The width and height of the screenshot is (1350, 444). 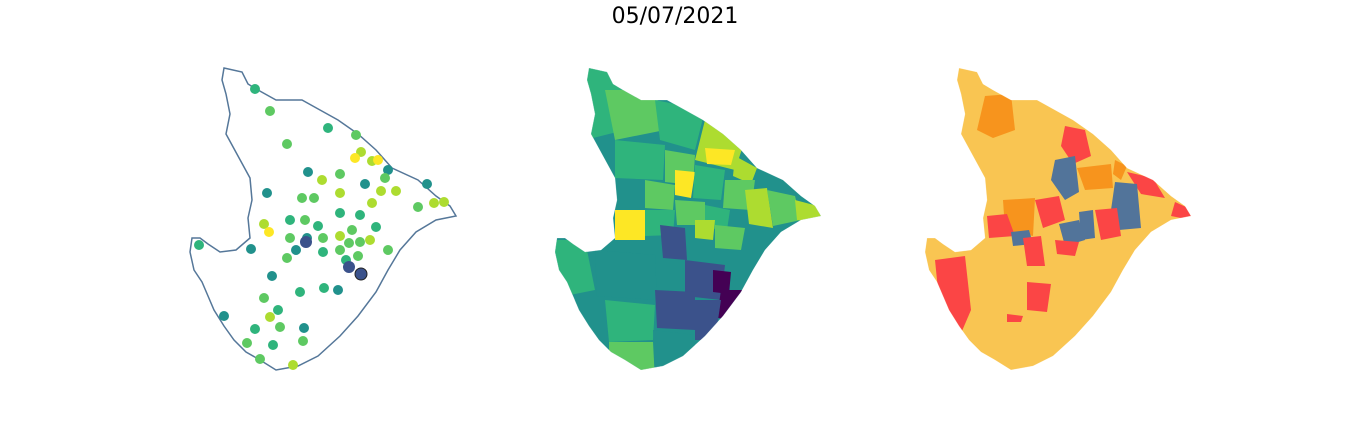 I want to click on station-points-svg, so click(x=323, y=219).